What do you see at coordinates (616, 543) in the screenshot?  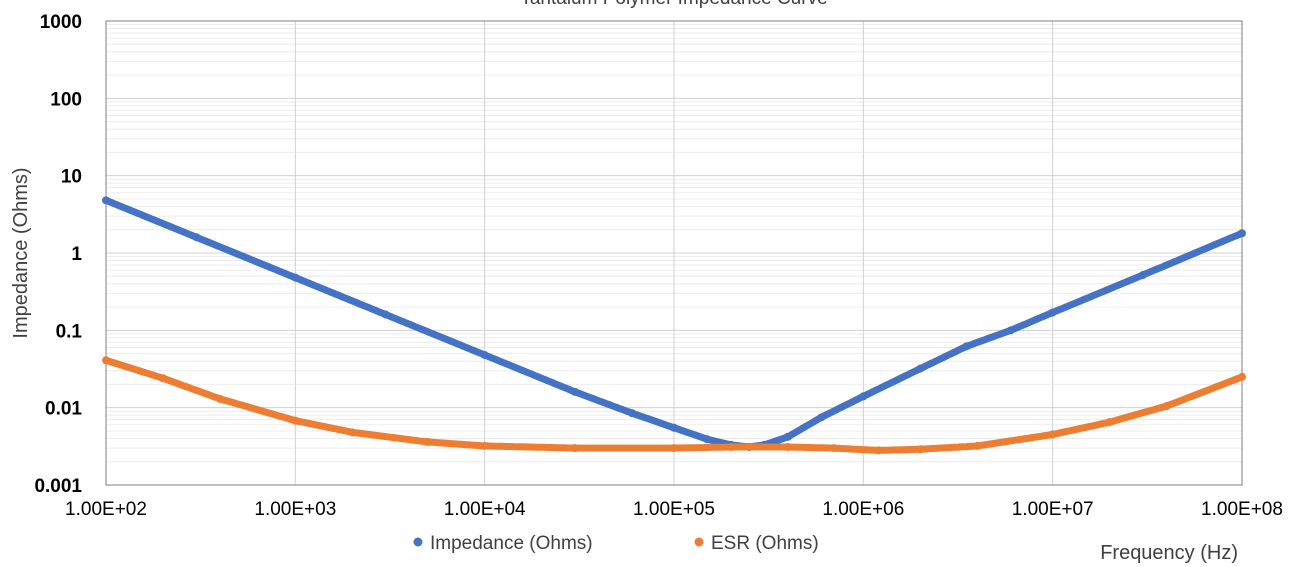 I see `legend: Impedance (Ohms) ESR (Ohms)` at bounding box center [616, 543].